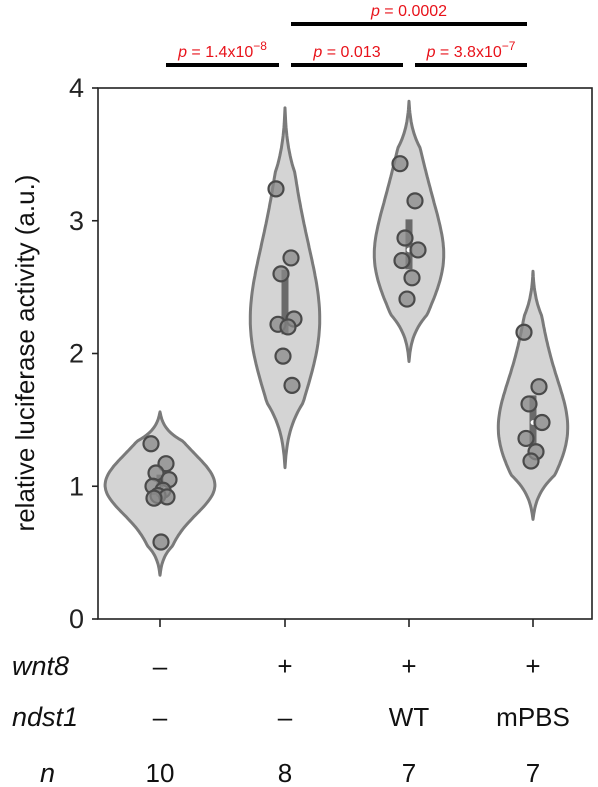 The image size is (598, 787). Describe the element at coordinates (160, 772) in the screenshot. I see `condition-n: 10` at that location.